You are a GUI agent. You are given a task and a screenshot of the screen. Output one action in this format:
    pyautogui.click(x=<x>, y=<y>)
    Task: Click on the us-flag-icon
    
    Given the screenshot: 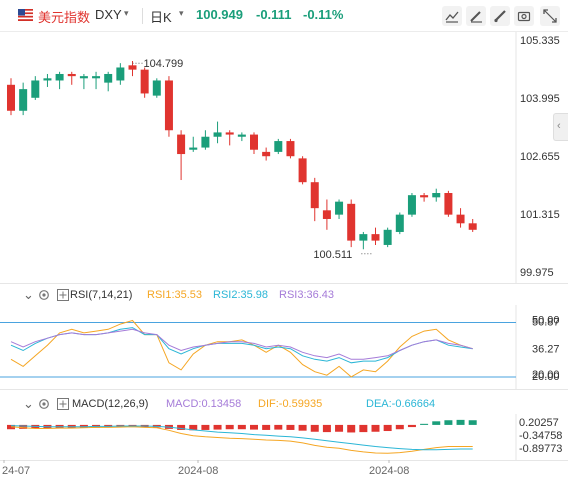 What is the action you would take?
    pyautogui.click(x=25, y=15)
    